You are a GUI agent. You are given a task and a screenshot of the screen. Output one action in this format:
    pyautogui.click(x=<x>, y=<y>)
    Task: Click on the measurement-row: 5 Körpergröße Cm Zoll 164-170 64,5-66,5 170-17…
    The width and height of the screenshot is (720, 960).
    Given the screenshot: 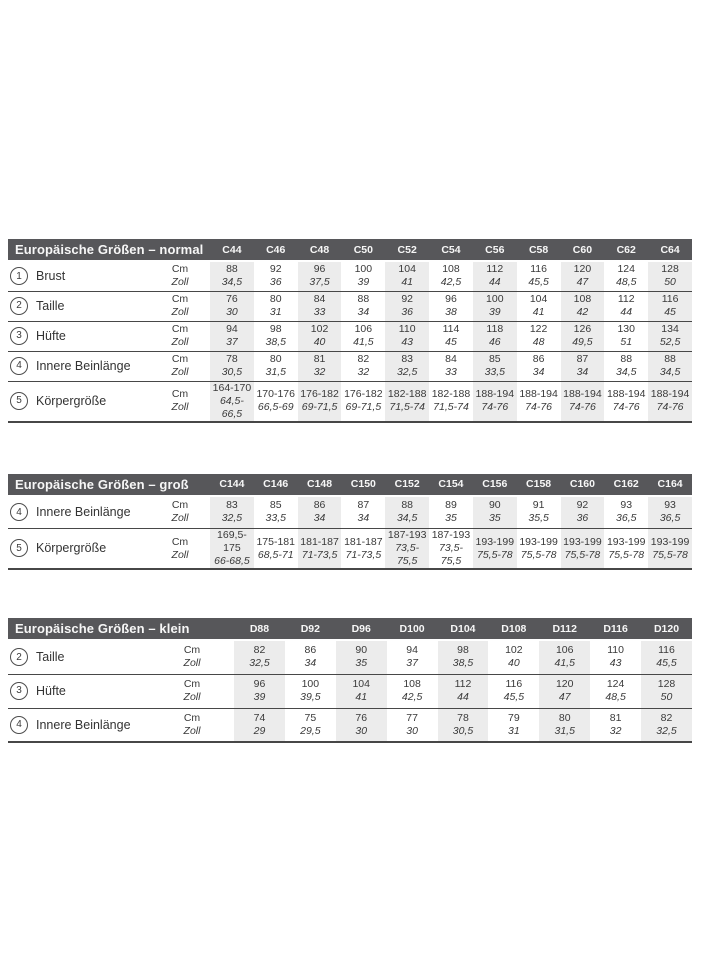 What is the action you would take?
    pyautogui.click(x=350, y=401)
    